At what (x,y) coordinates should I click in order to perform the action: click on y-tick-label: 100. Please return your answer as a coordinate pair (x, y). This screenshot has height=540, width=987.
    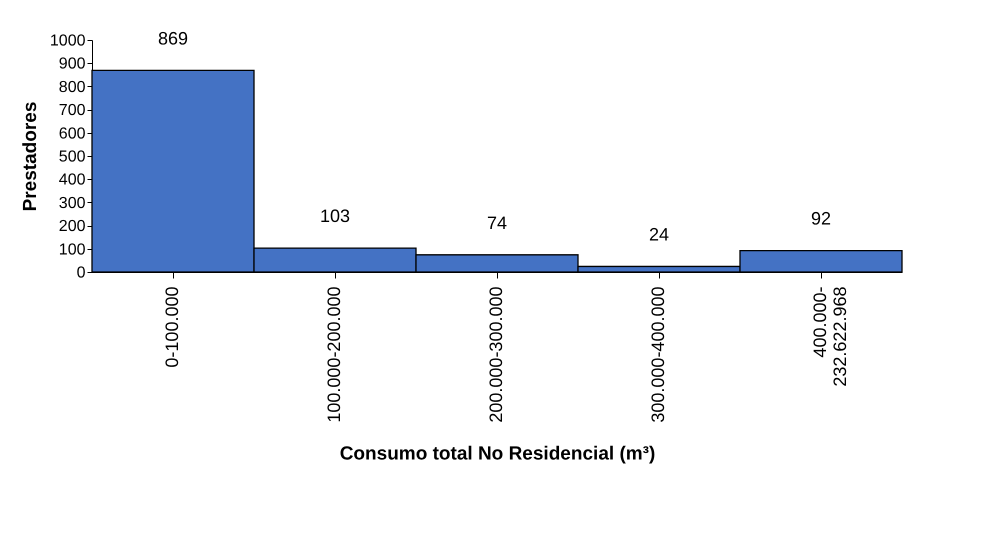
    Looking at the image, I should click on (72, 249).